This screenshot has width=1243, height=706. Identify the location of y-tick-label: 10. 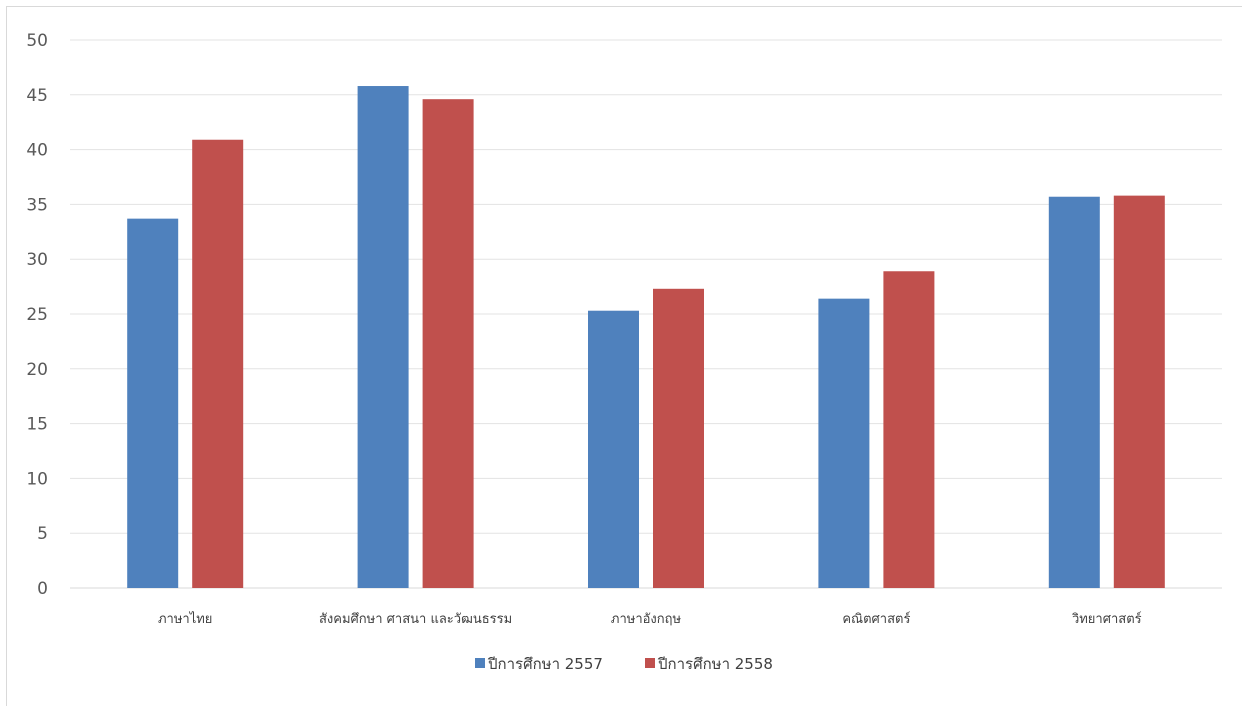
(37, 479).